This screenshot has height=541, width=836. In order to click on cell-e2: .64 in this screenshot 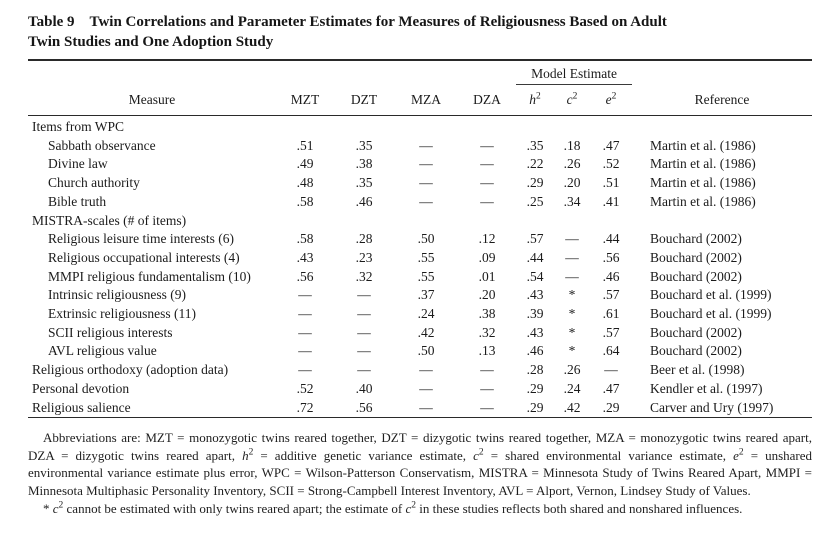, I will do `click(611, 351)`.